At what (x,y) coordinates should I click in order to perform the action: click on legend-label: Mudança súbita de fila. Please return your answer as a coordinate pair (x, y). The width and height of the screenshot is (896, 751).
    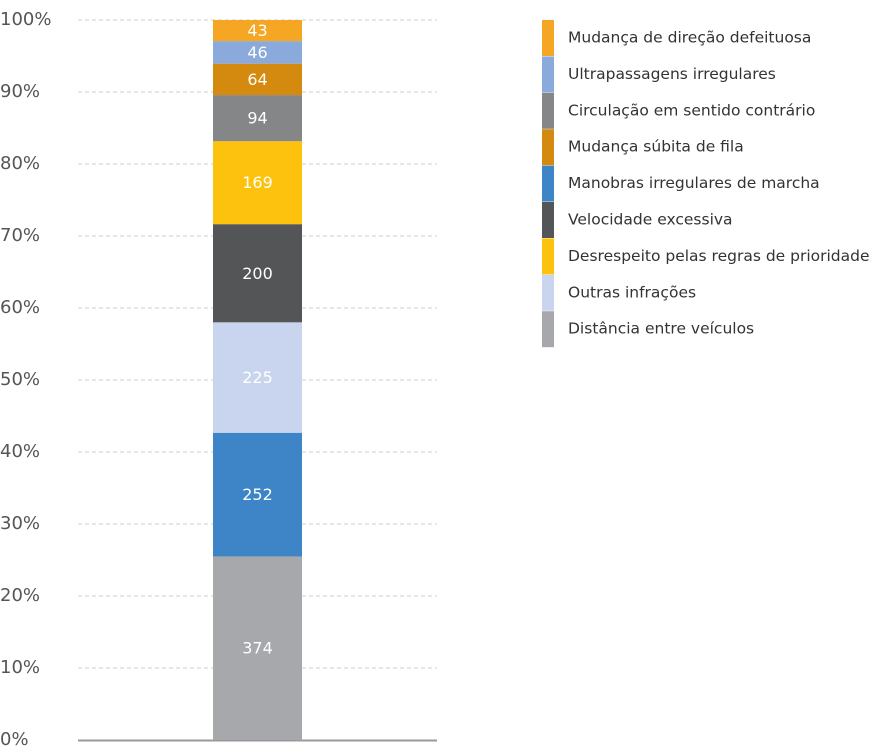
    Looking at the image, I should click on (656, 147).